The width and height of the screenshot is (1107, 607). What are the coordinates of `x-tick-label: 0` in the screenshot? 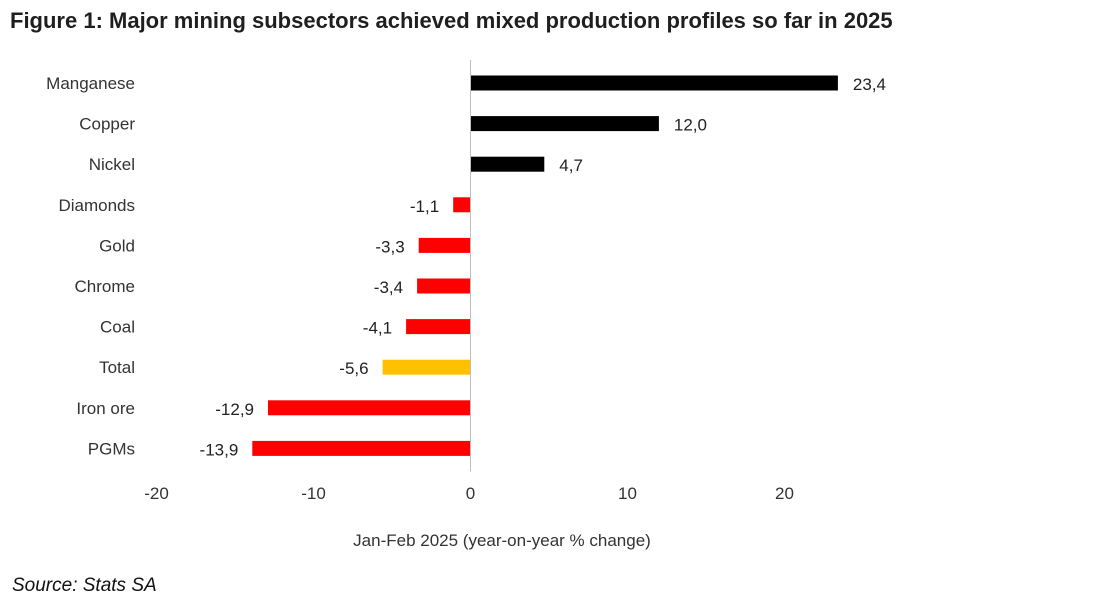 It's located at (470, 493).